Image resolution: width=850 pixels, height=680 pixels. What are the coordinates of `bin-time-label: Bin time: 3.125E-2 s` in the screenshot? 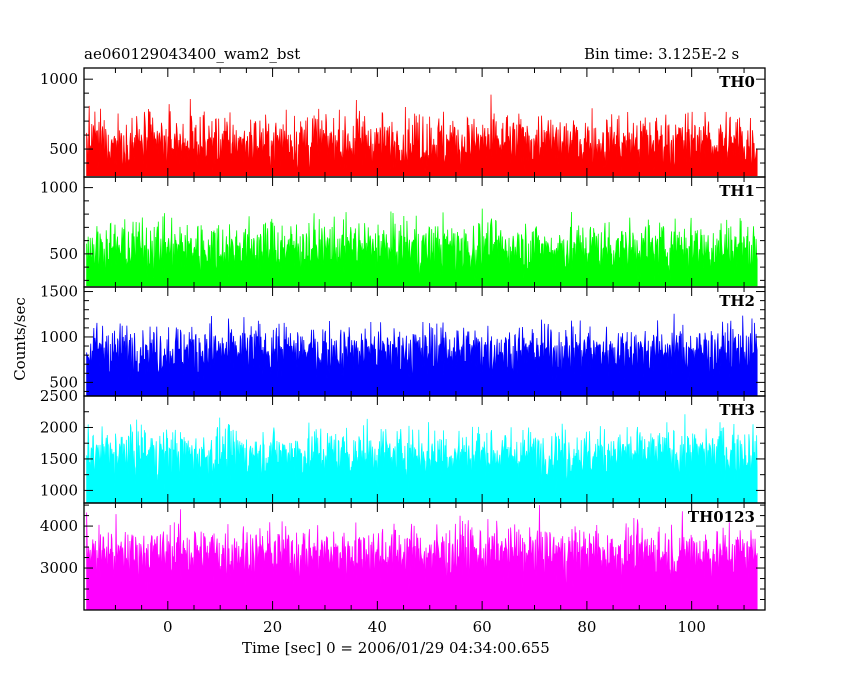 It's located at (662, 54).